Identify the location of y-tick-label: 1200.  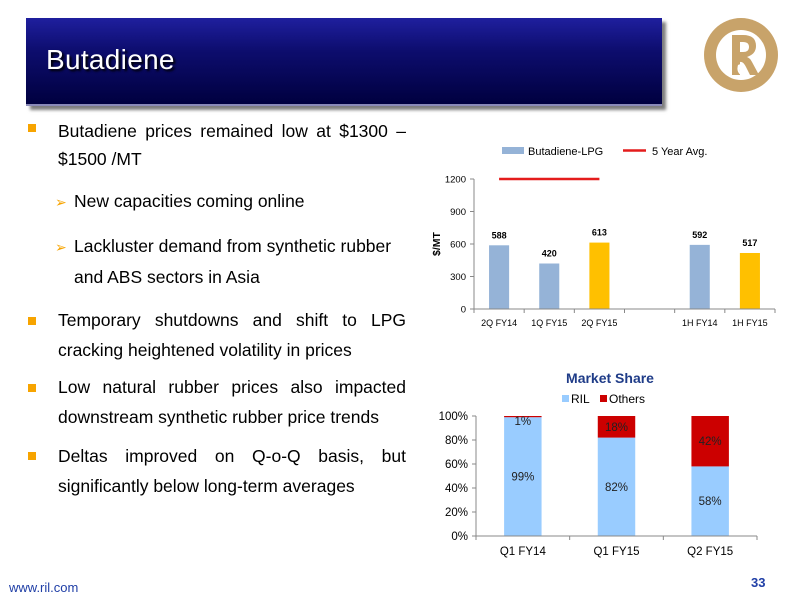
(455, 180).